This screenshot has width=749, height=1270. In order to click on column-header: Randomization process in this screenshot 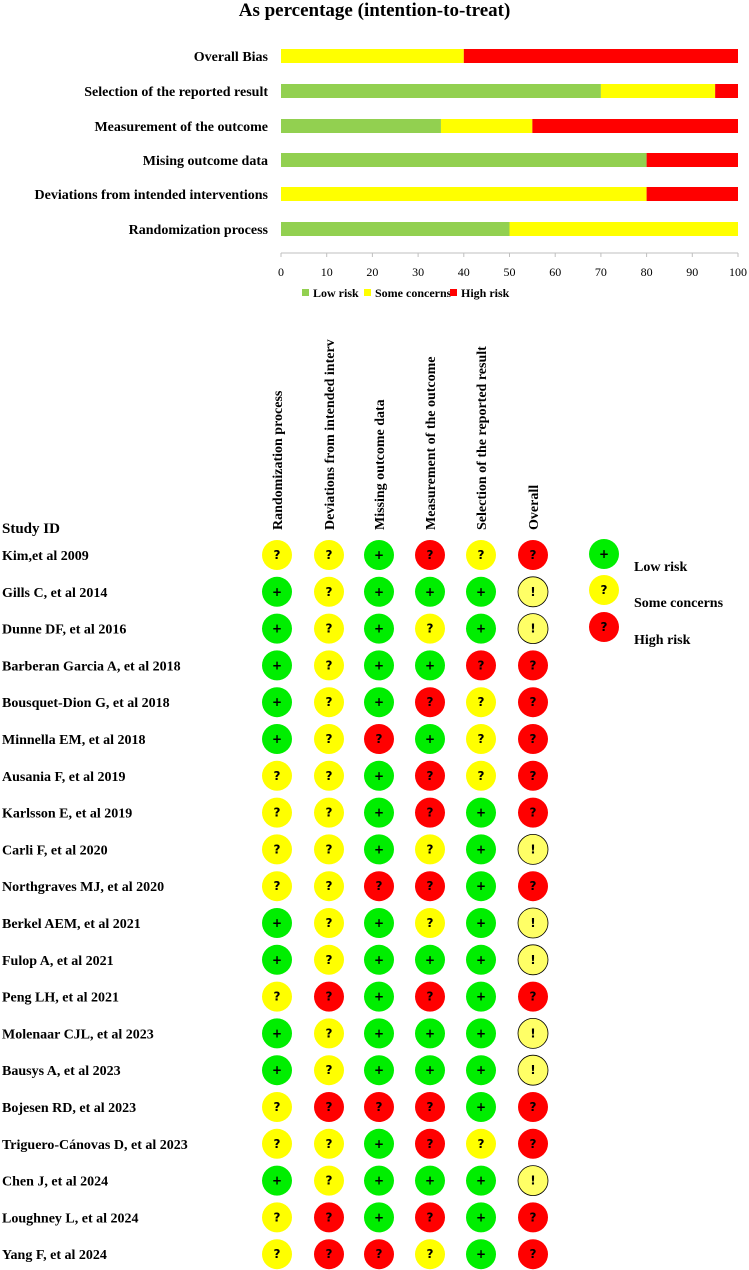, I will do `click(278, 460)`.